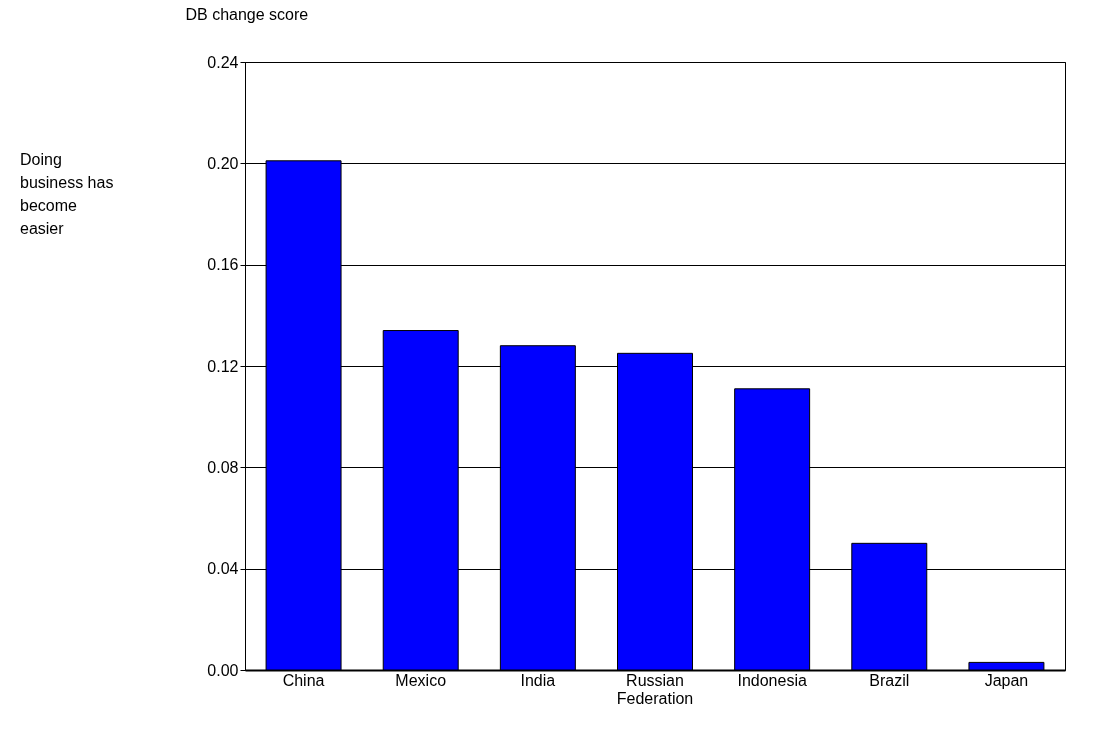 The height and width of the screenshot is (738, 1094). Describe the element at coordinates (421, 680) in the screenshot. I see `x-tick-label: Mexico` at that location.